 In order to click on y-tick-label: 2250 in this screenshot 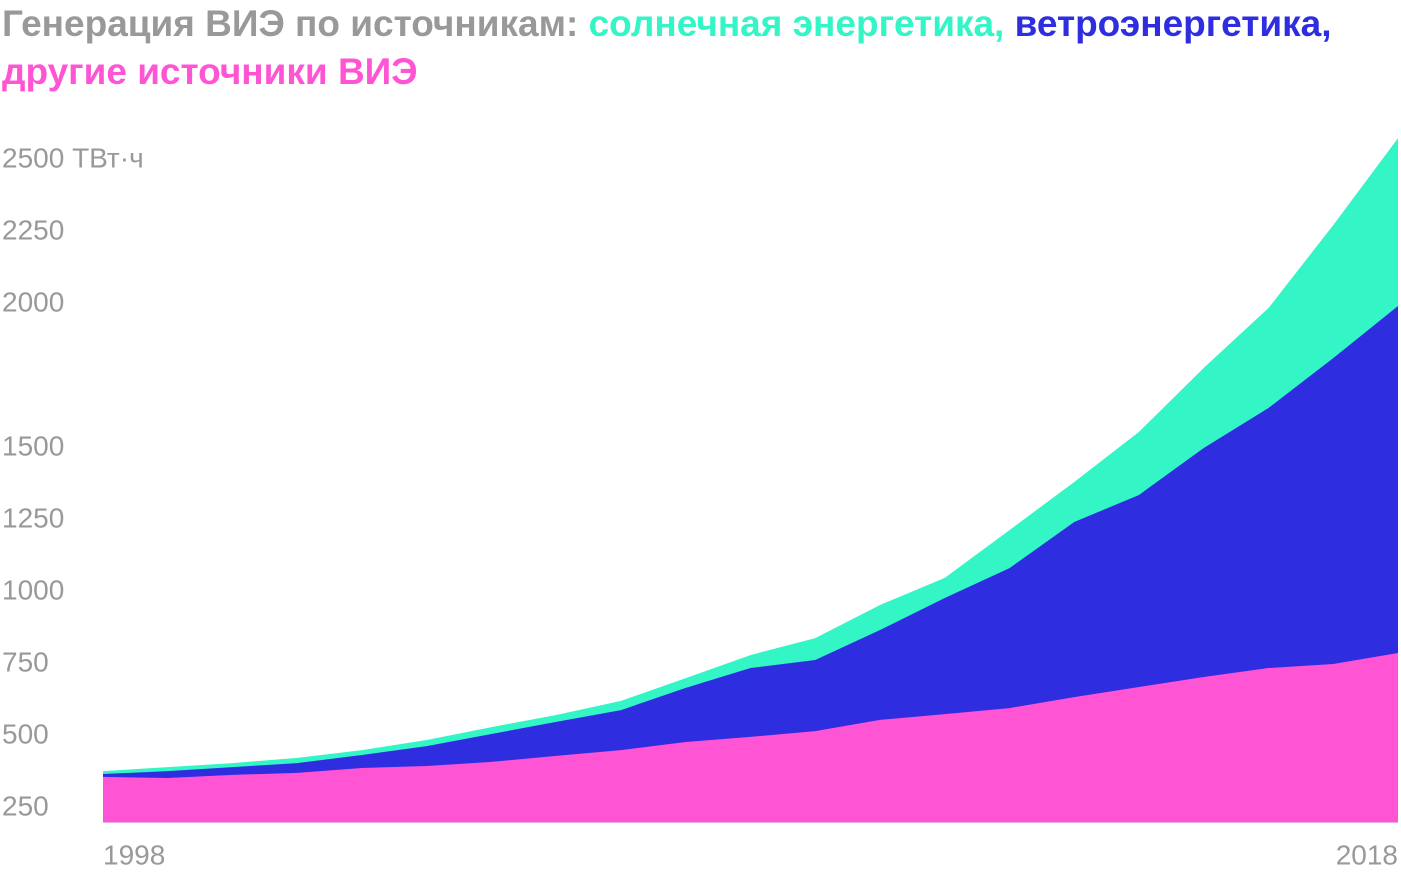, I will do `click(33, 229)`.